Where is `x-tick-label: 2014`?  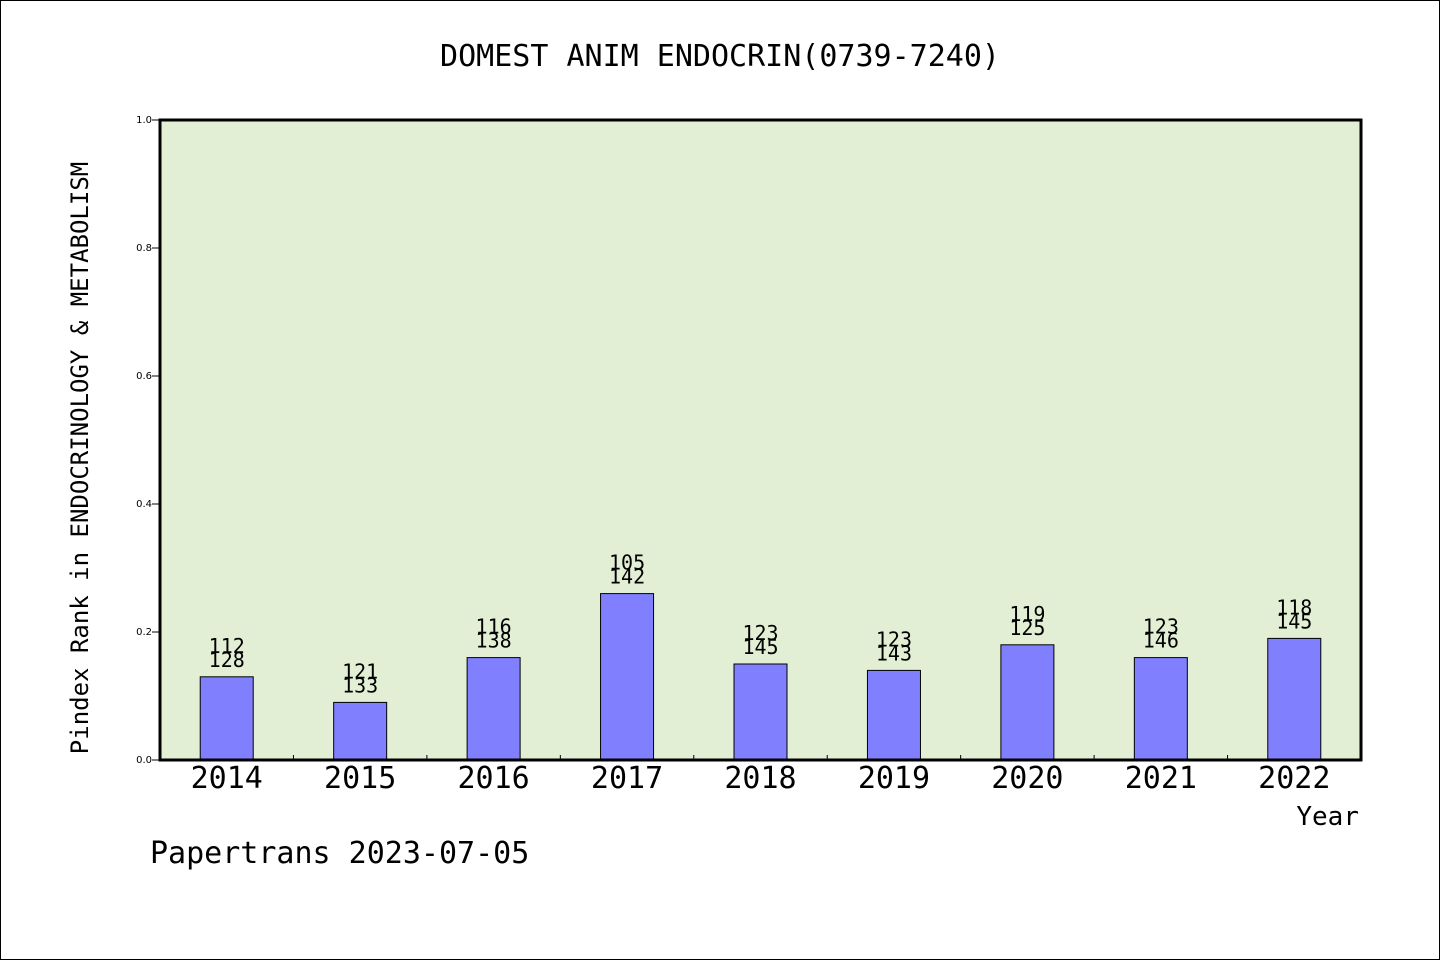 x-tick-label: 2014 is located at coordinates (227, 778).